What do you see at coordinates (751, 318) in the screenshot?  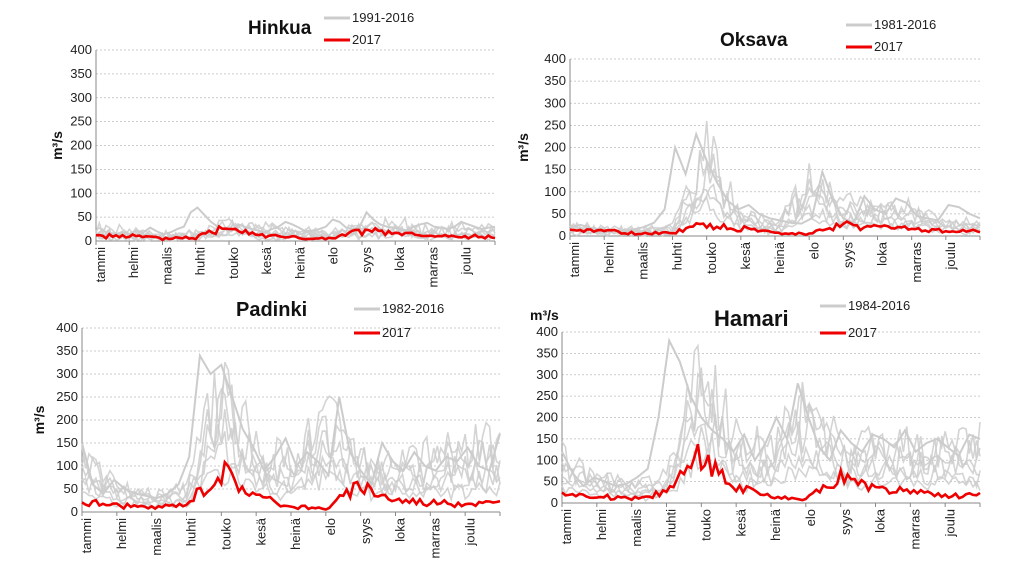 I see `chart-title: Hamari` at bounding box center [751, 318].